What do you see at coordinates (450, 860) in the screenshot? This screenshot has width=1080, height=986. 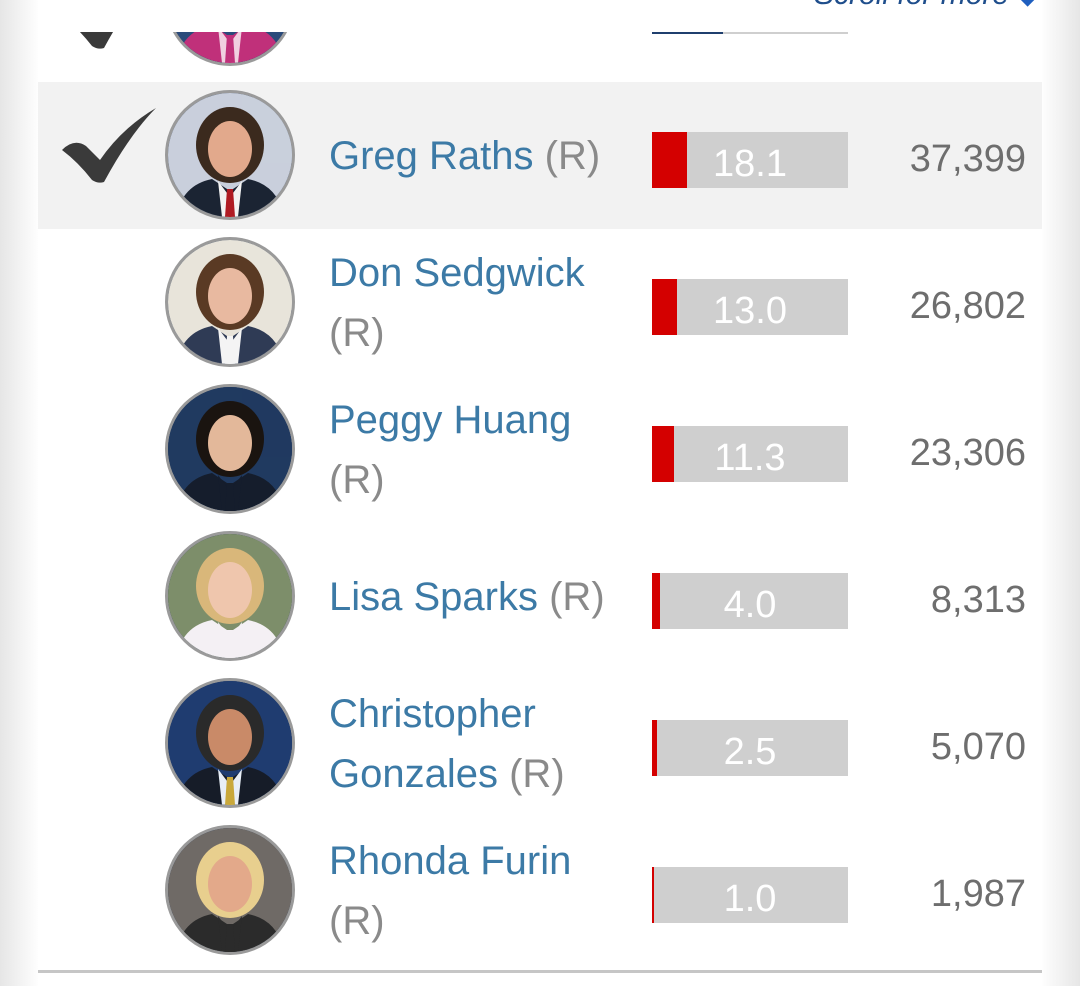 I see `candidate-name: Rhonda Furin` at bounding box center [450, 860].